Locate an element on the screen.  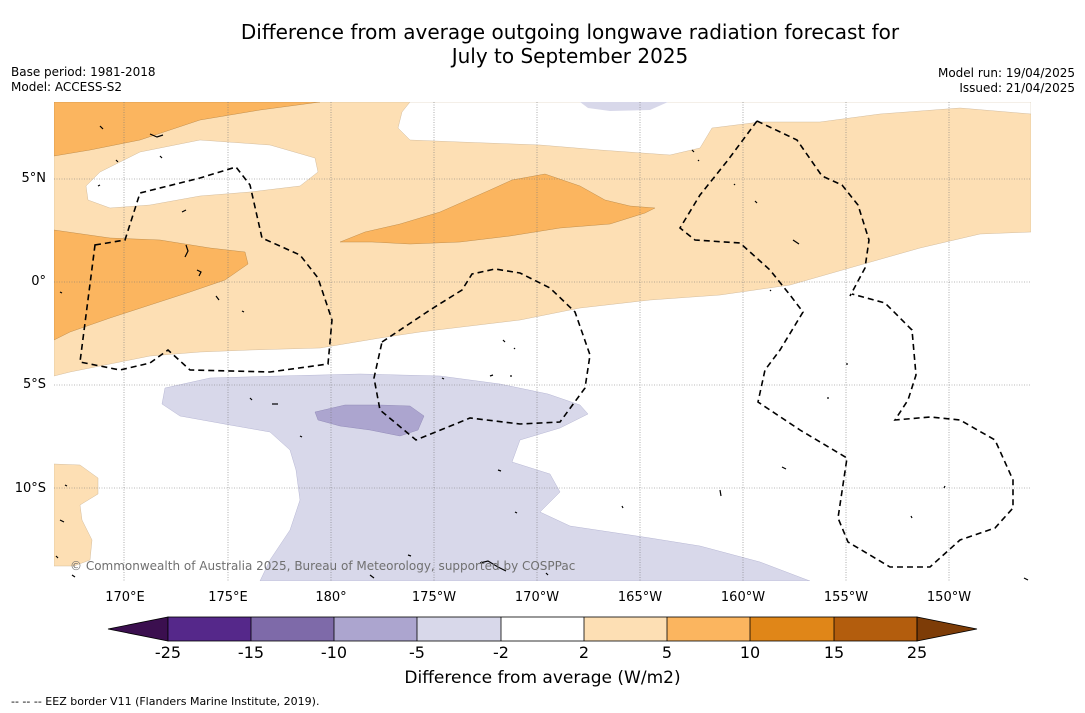
olr-neutral-patch-west is located at coordinates (202, 174).